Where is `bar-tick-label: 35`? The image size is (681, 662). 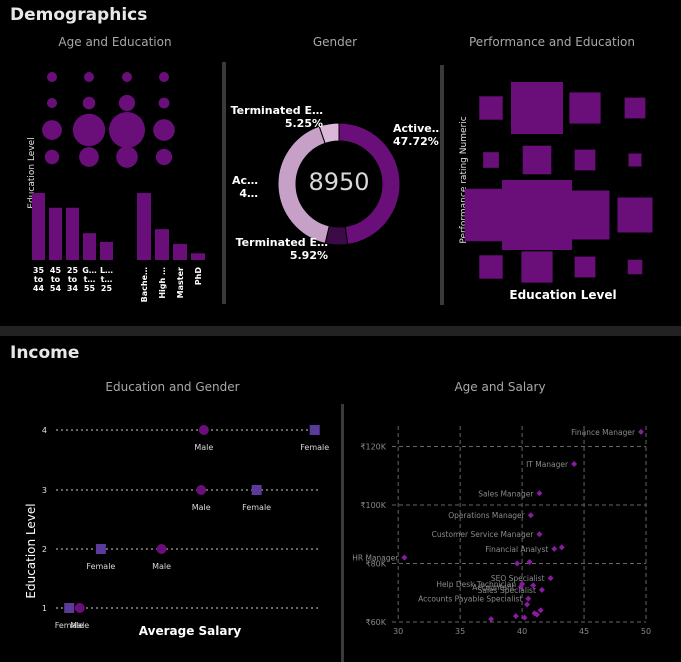 bar-tick-label: 35 is located at coordinates (39, 270).